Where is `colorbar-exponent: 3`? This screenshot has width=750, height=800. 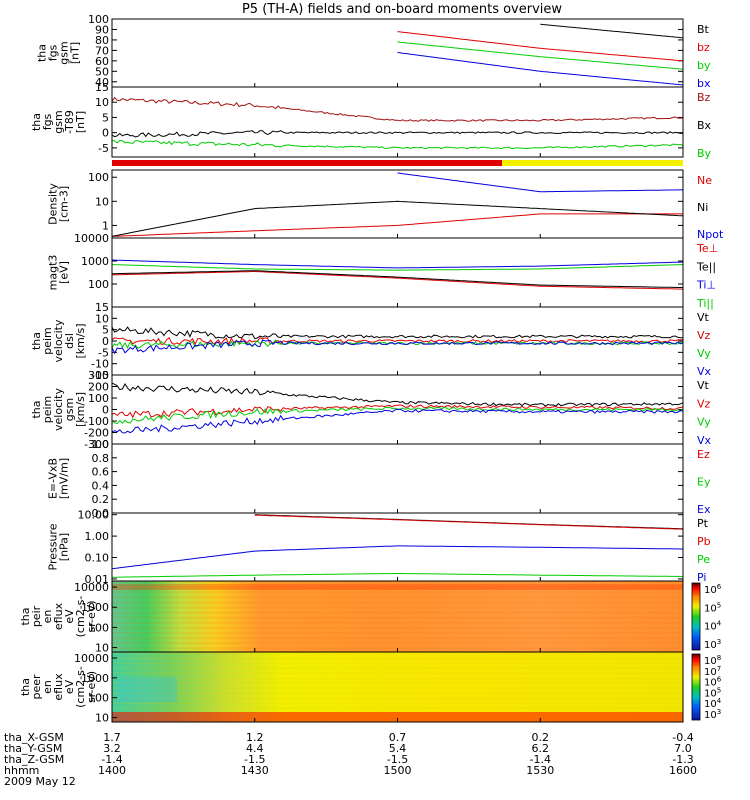
colorbar-exponent: 3 is located at coordinates (719, 642).